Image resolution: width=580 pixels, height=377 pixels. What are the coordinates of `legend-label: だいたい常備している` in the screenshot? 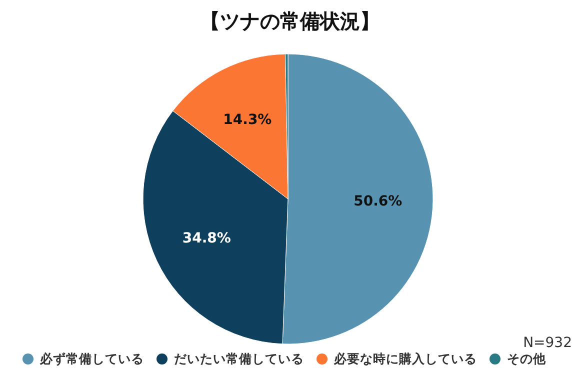 It's located at (239, 358).